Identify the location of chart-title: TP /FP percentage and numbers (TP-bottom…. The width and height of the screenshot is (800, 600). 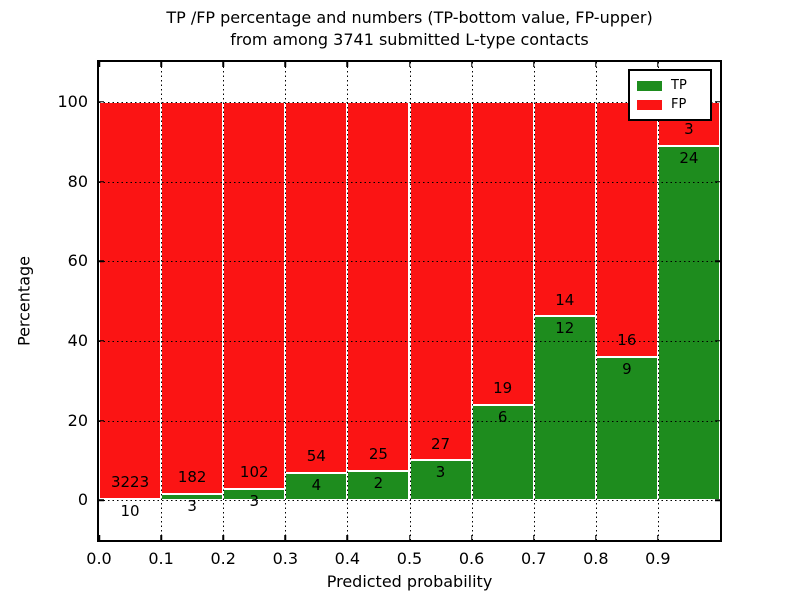
(409, 29).